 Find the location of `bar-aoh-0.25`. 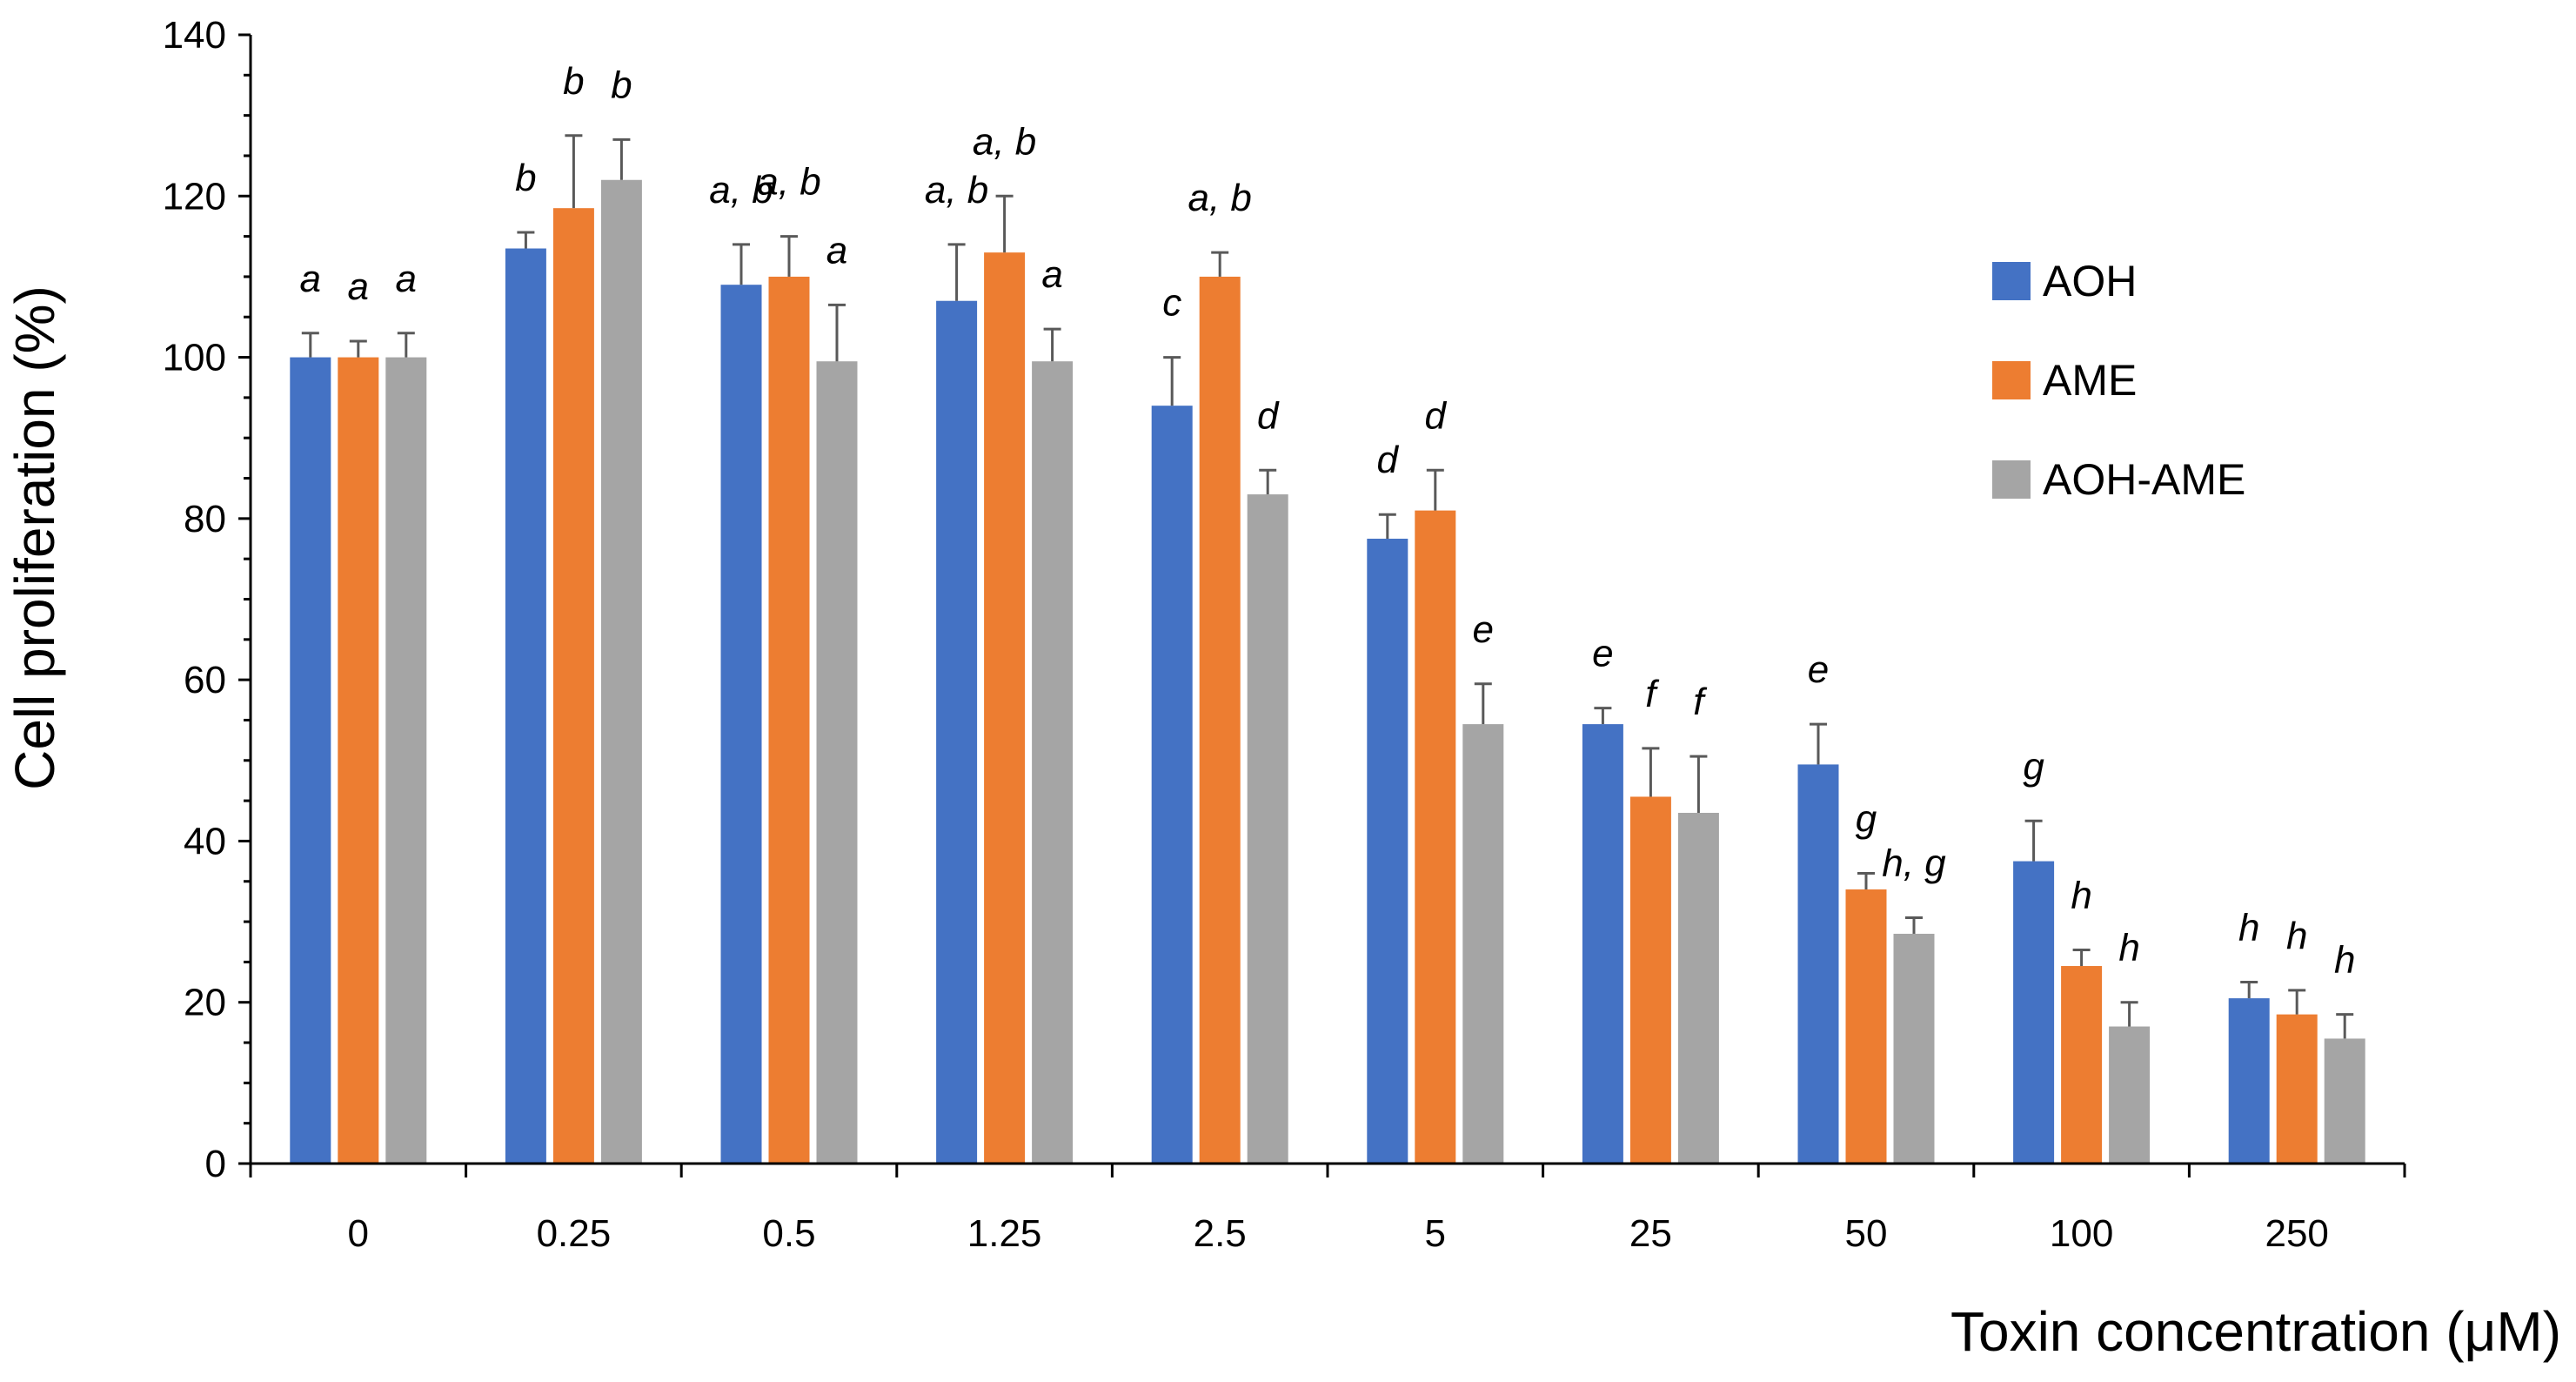

bar-aoh-0.25 is located at coordinates (525, 706).